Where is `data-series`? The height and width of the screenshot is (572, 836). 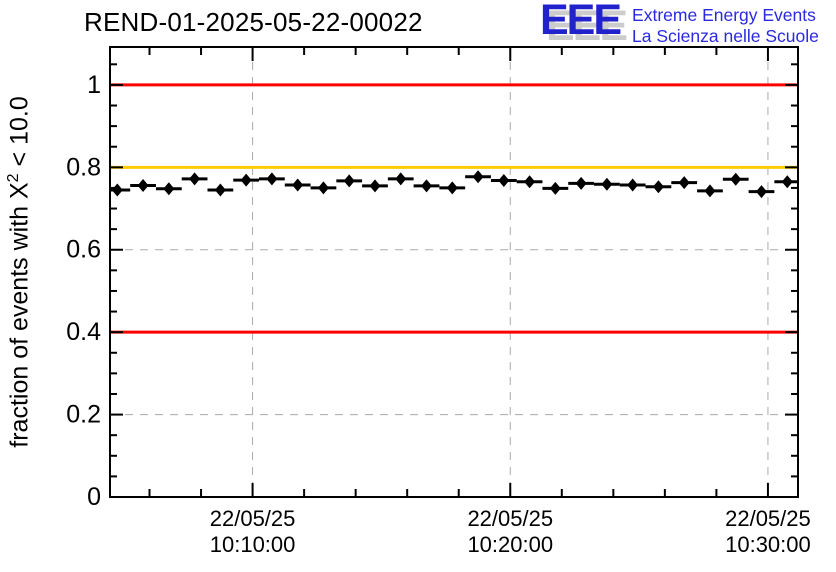 data-series is located at coordinates (454, 184).